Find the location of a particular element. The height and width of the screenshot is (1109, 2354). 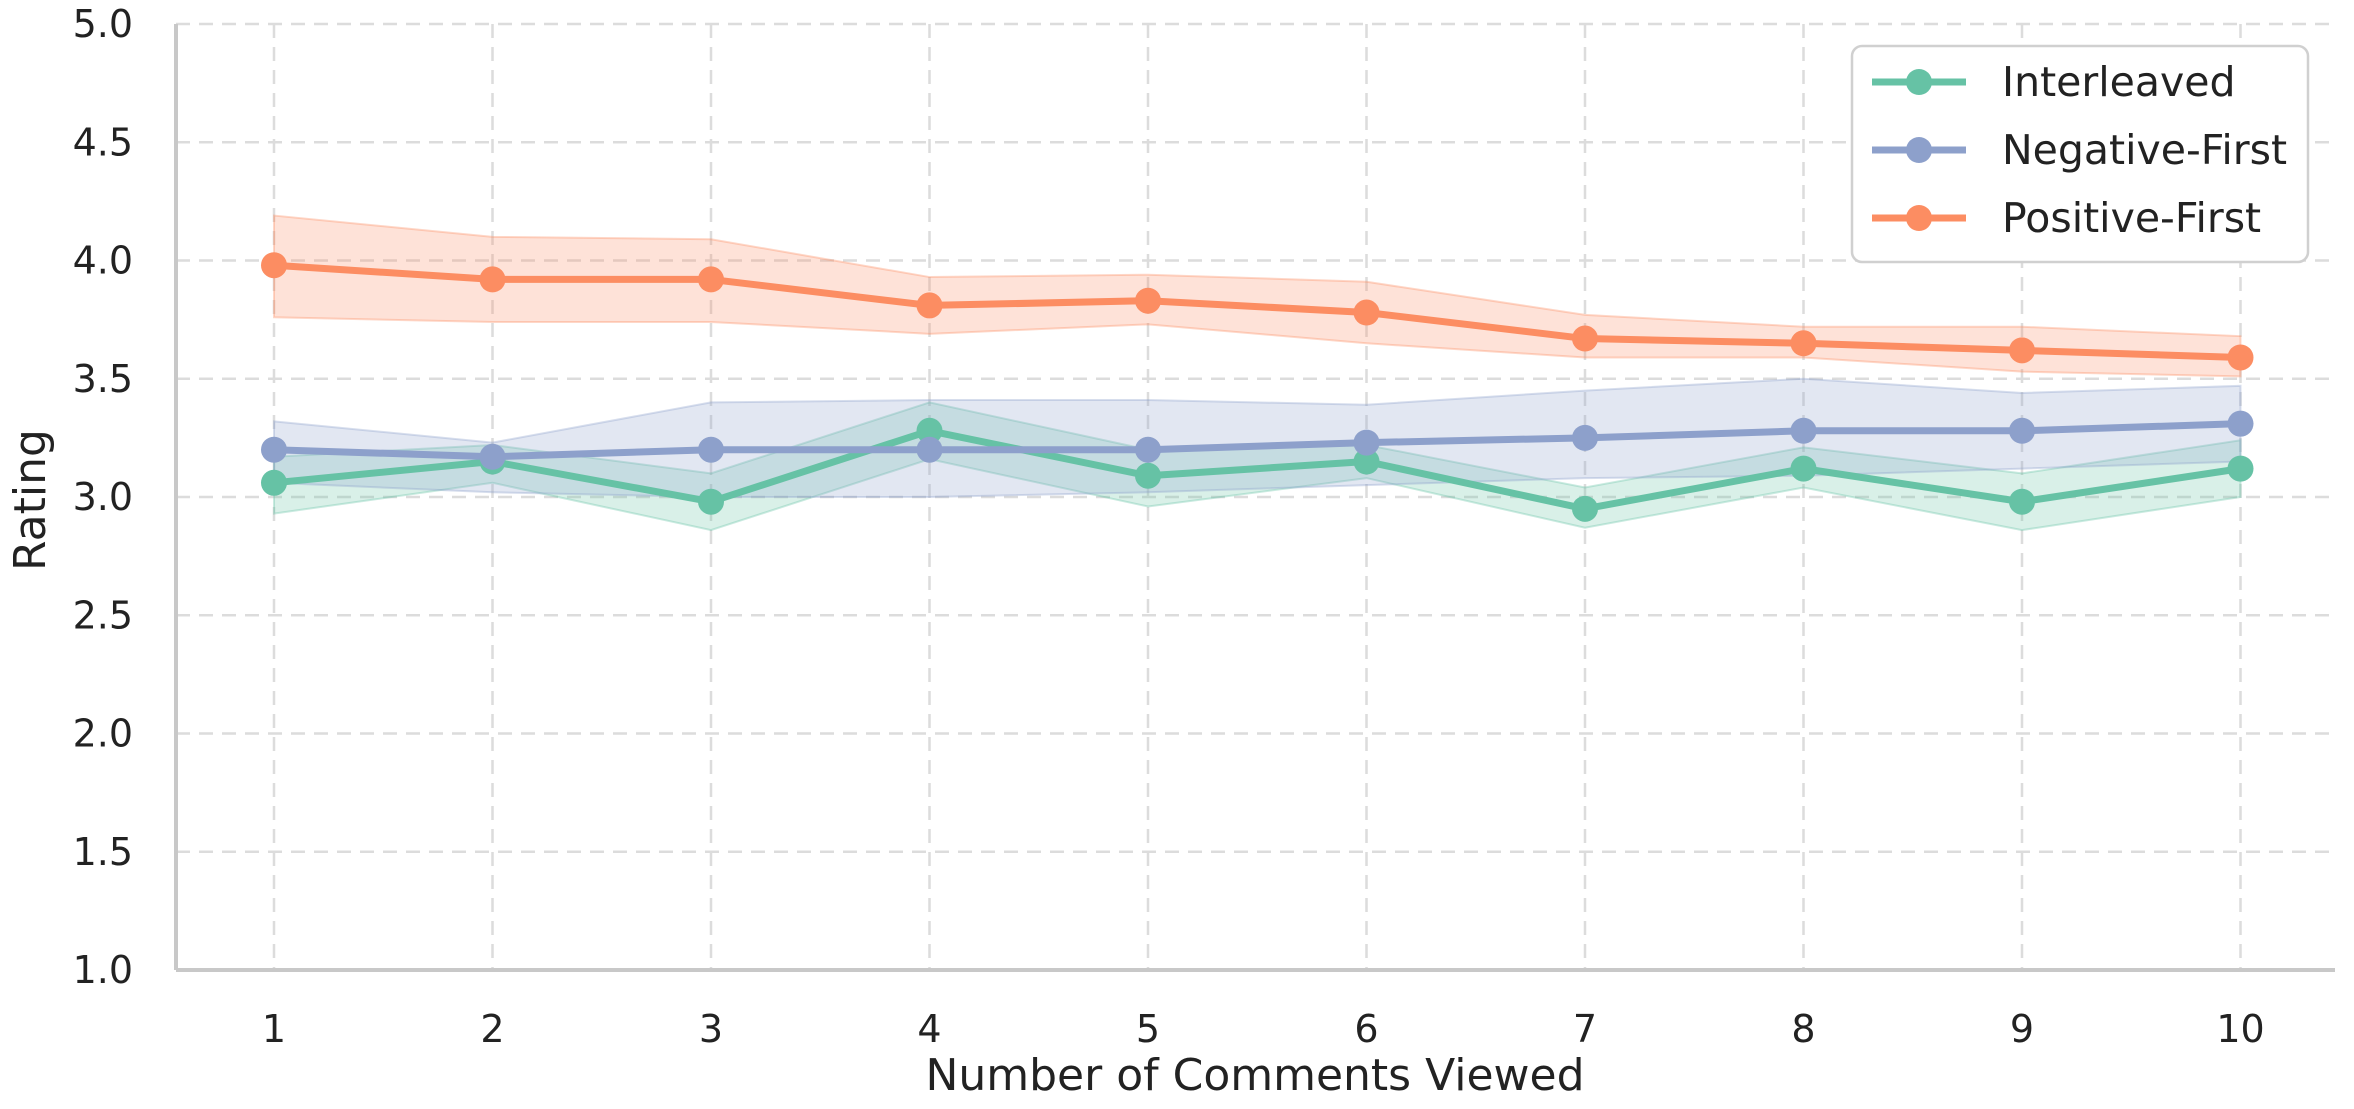

negative-first-legend-marker is located at coordinates (1919, 150).